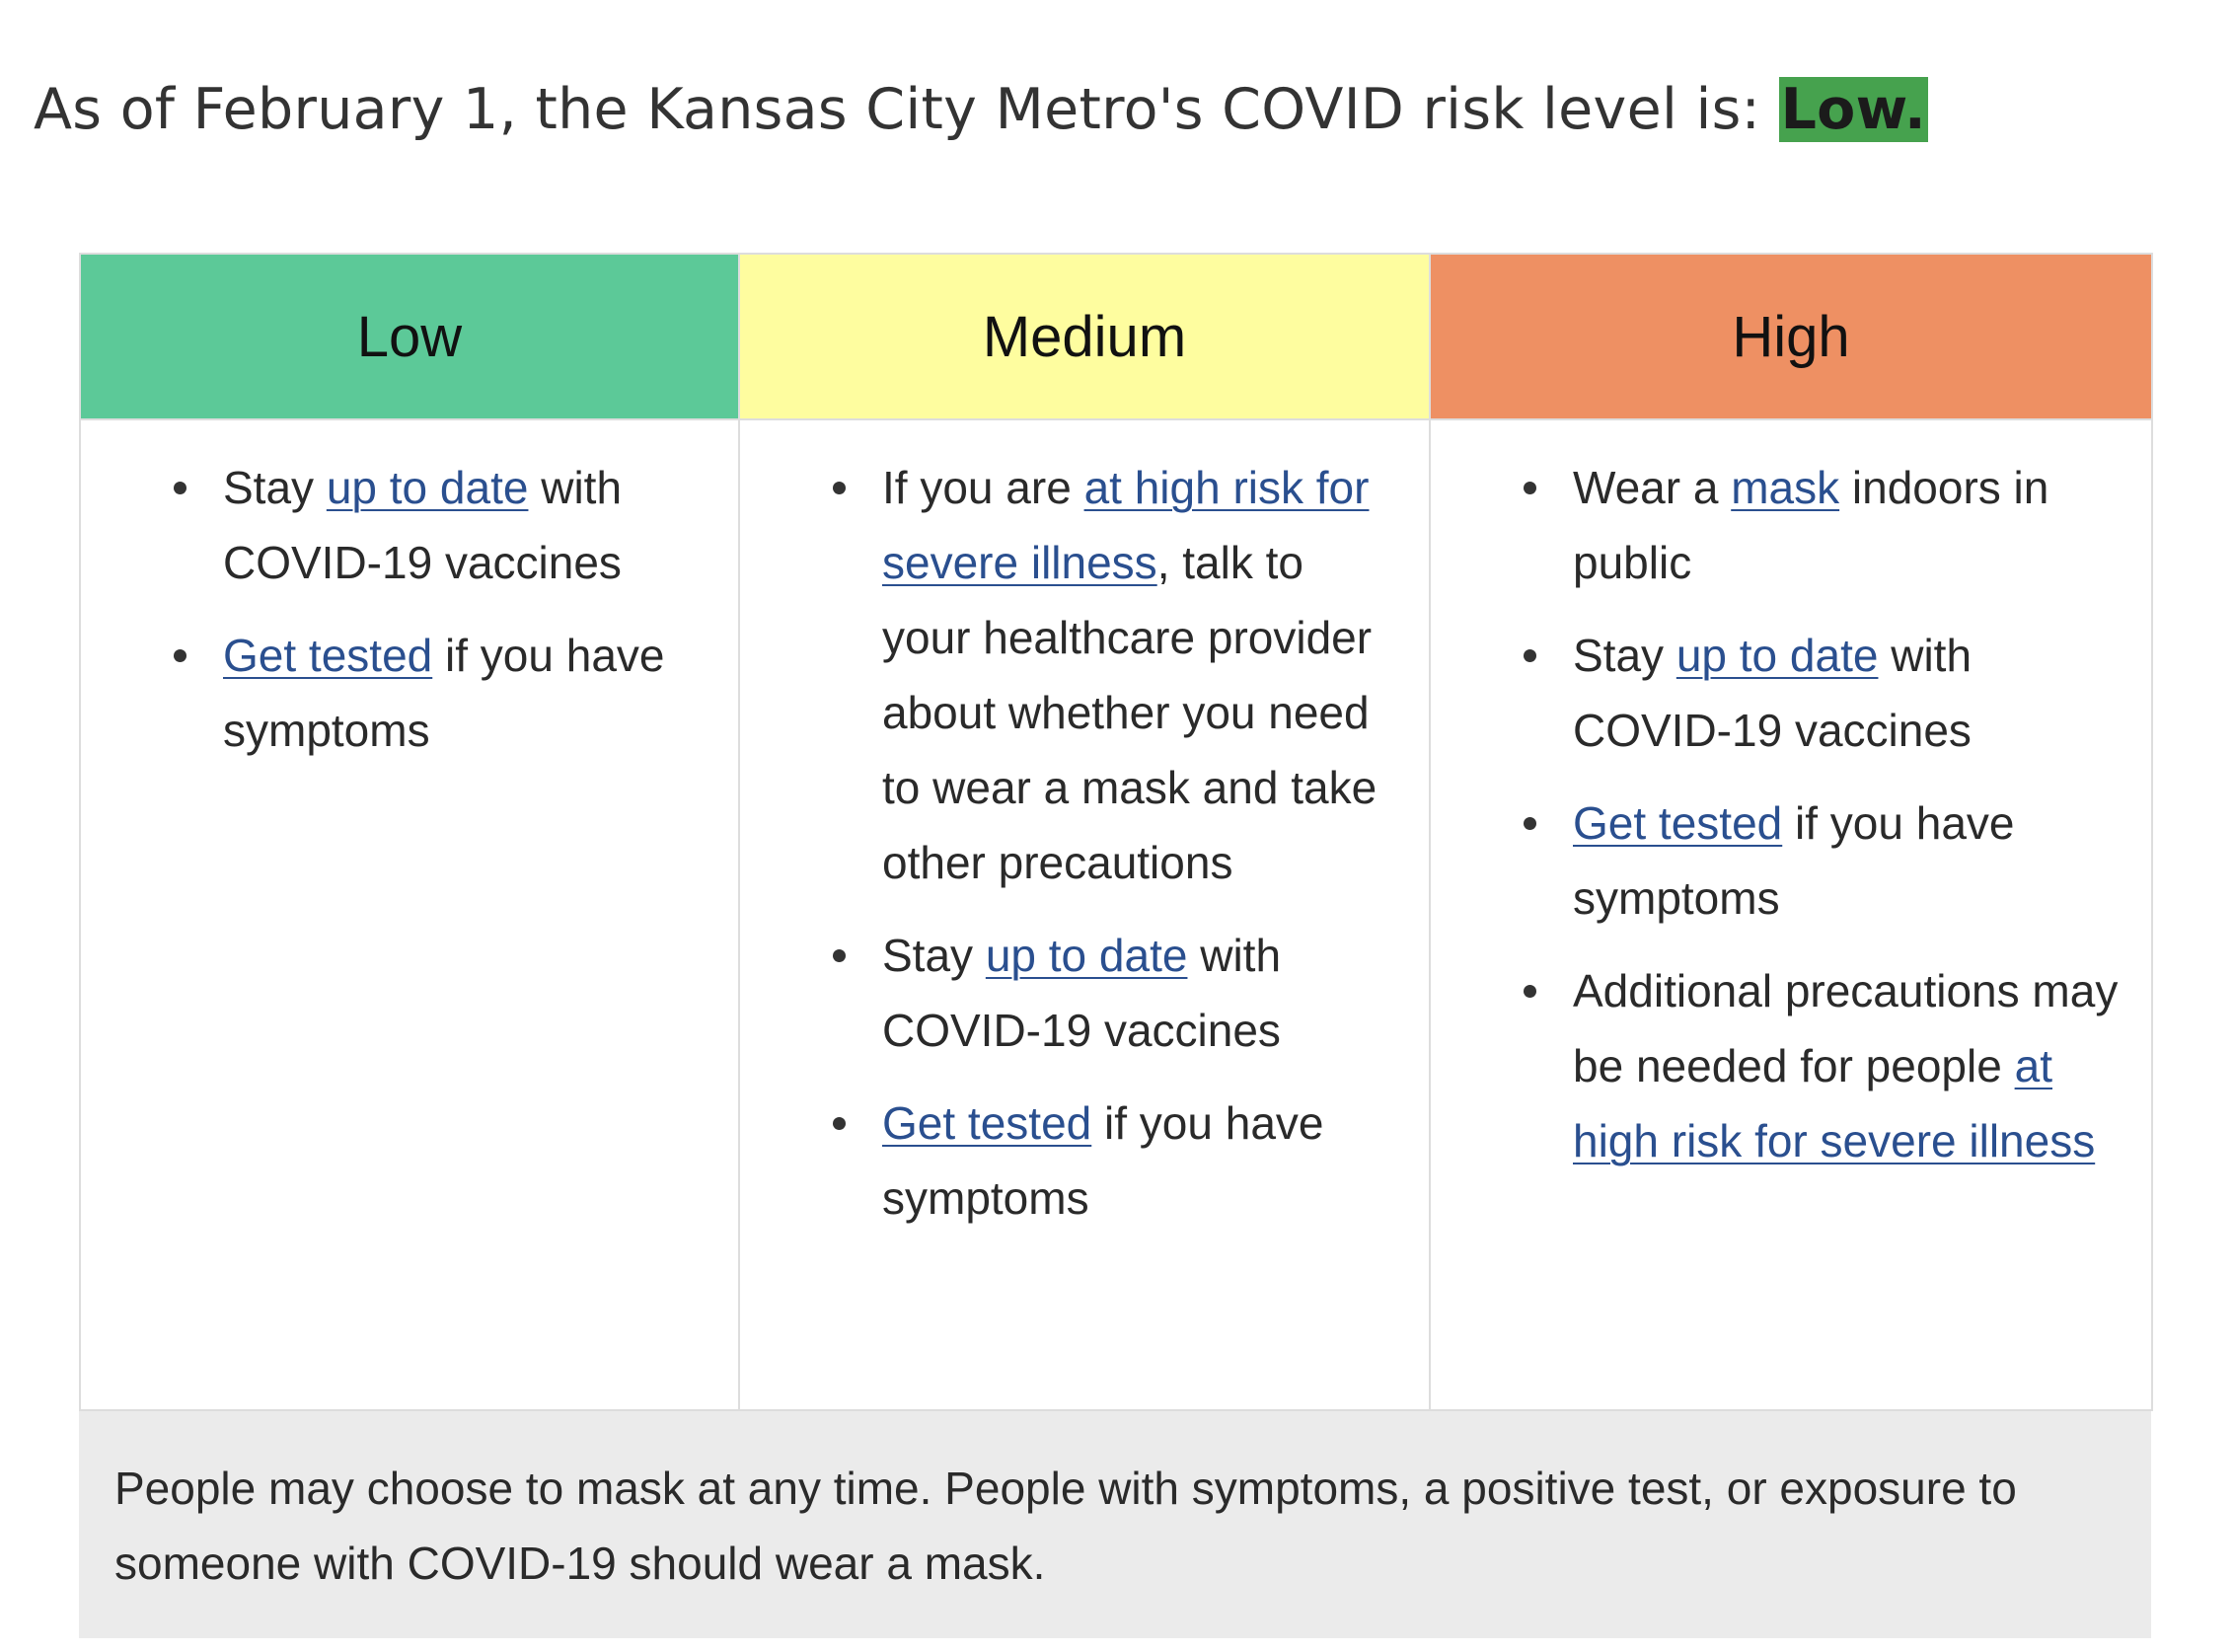 The width and height of the screenshot is (2234, 1652). I want to click on list-item: Wear a mask indoors in public, so click(1828, 525).